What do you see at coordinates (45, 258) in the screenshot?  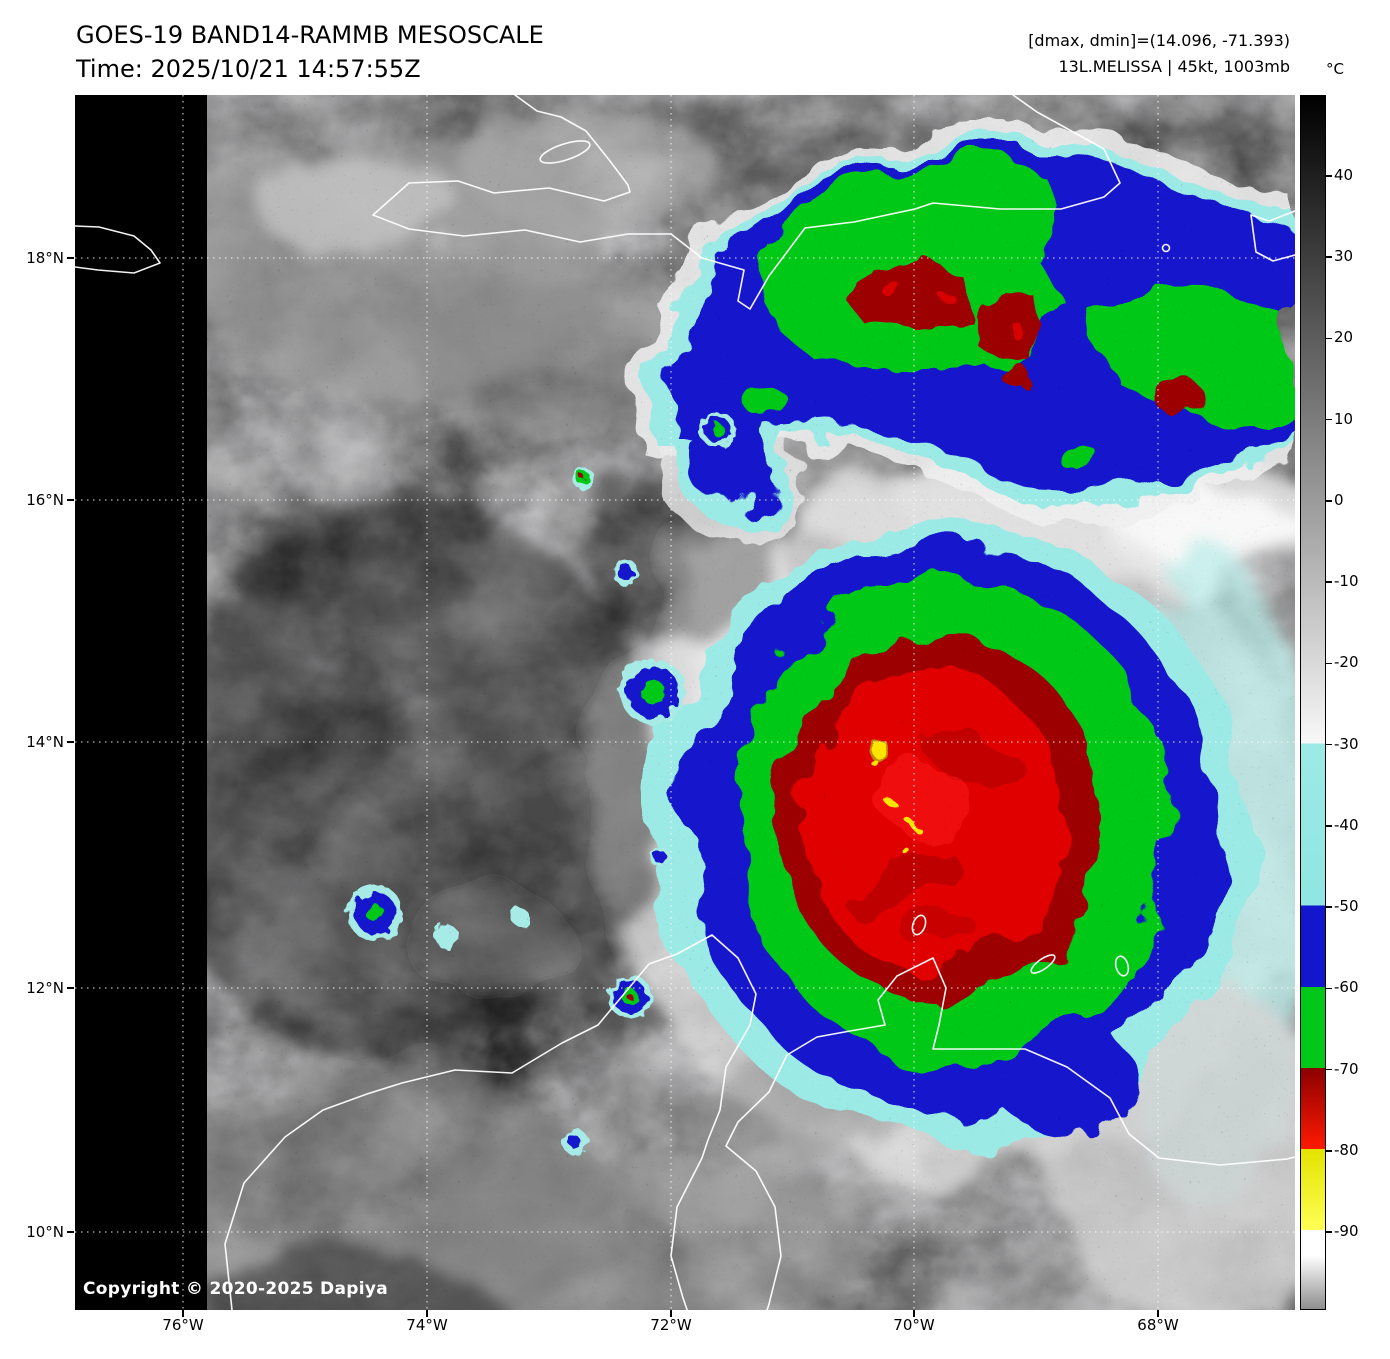 I see `lat-label: 18°N` at bounding box center [45, 258].